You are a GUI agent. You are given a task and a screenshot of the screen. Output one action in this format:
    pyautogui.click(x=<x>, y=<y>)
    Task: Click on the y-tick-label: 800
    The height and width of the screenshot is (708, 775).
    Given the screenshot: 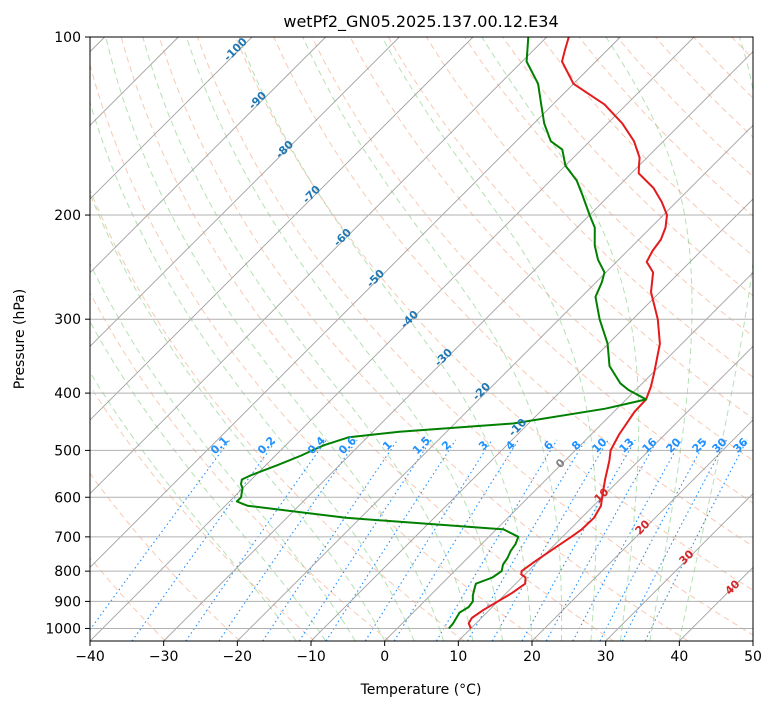 What is the action you would take?
    pyautogui.click(x=67, y=572)
    